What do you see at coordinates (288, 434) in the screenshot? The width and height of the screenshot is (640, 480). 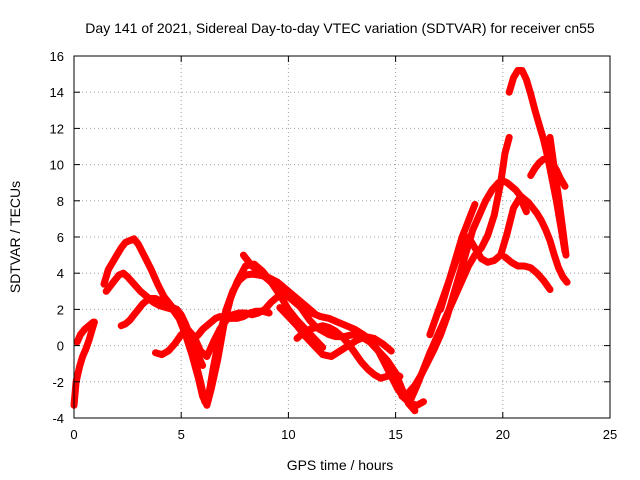 I see `x-tick-label: 10` at bounding box center [288, 434].